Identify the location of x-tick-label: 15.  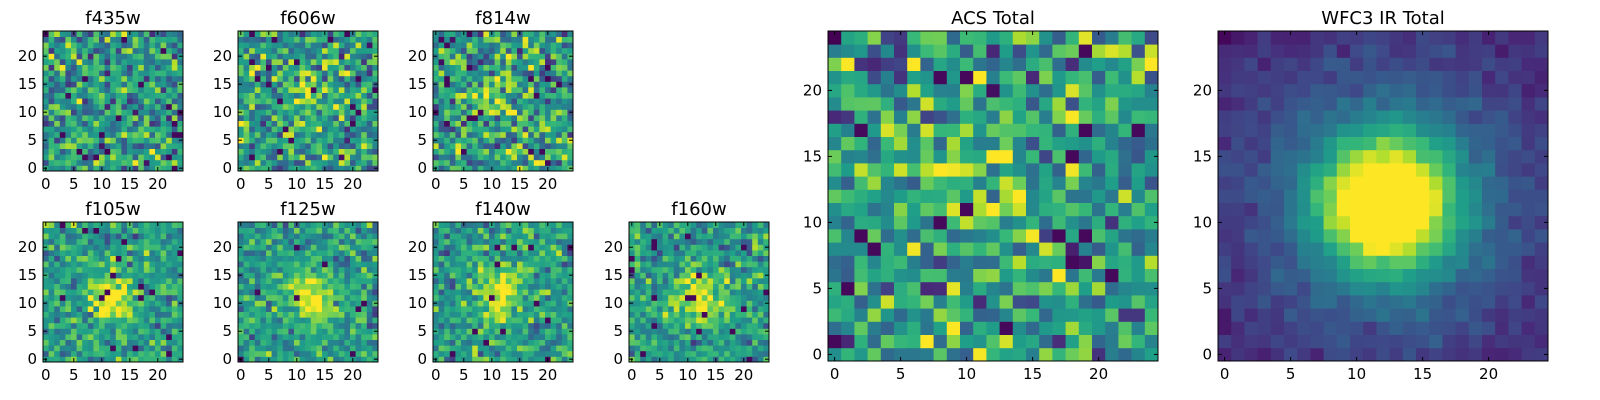
(519, 375).